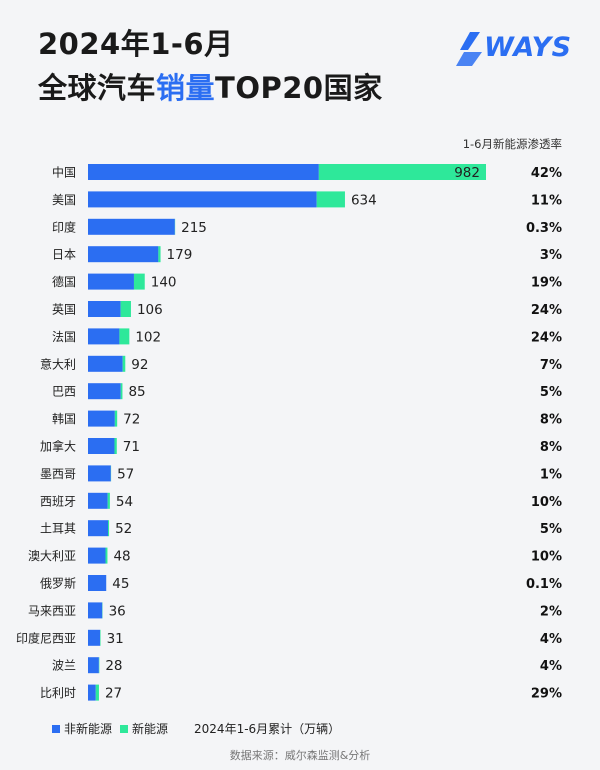 The image size is (600, 770). I want to click on category-label: 巴西, so click(64, 392).